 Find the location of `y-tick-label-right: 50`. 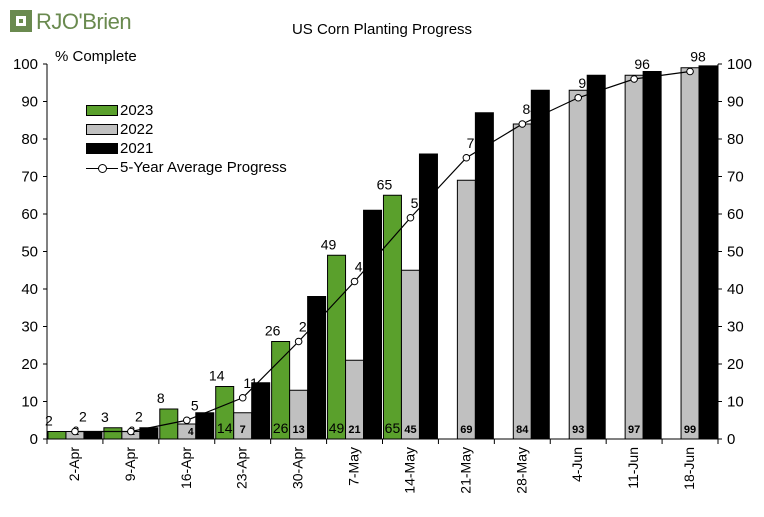

y-tick-label-right: 50 is located at coordinates (735, 252).